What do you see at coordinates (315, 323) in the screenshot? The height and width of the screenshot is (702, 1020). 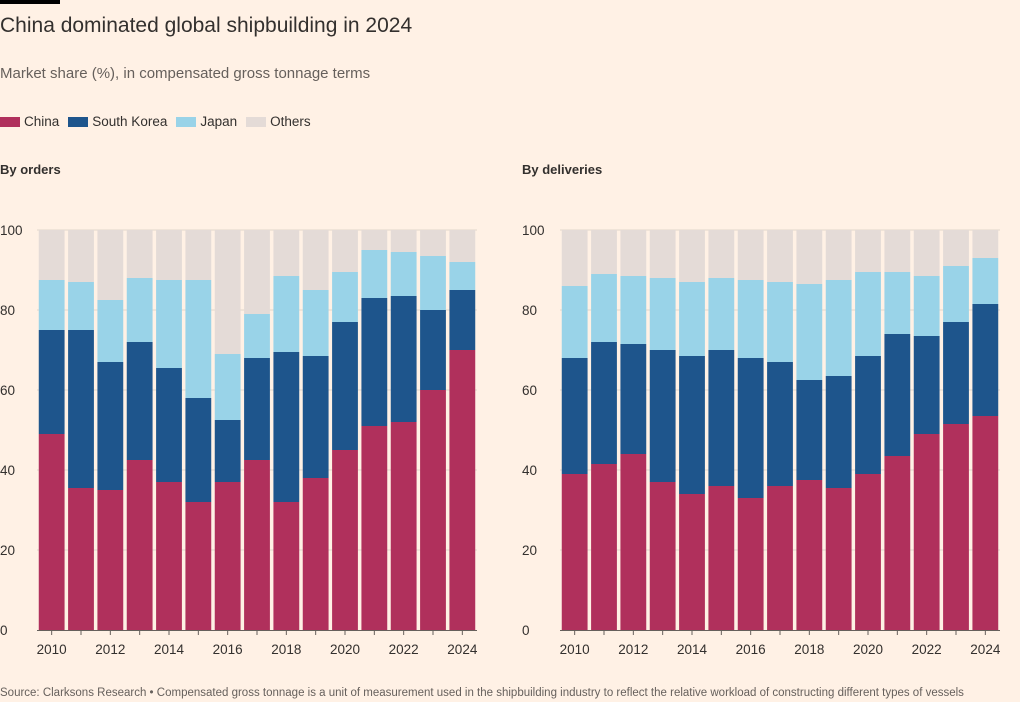 I see `bar-japan-2019` at bounding box center [315, 323].